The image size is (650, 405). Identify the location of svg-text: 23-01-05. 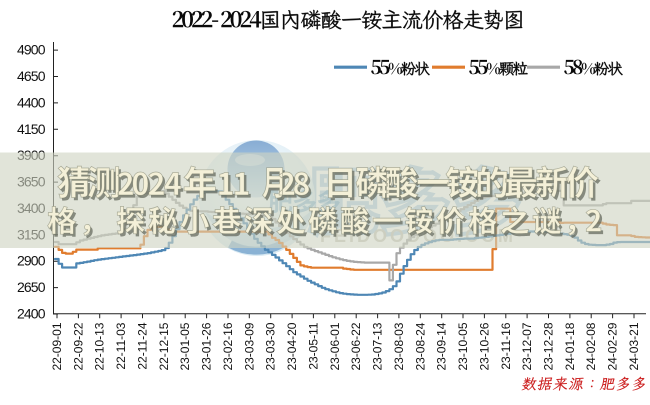
(185, 346).